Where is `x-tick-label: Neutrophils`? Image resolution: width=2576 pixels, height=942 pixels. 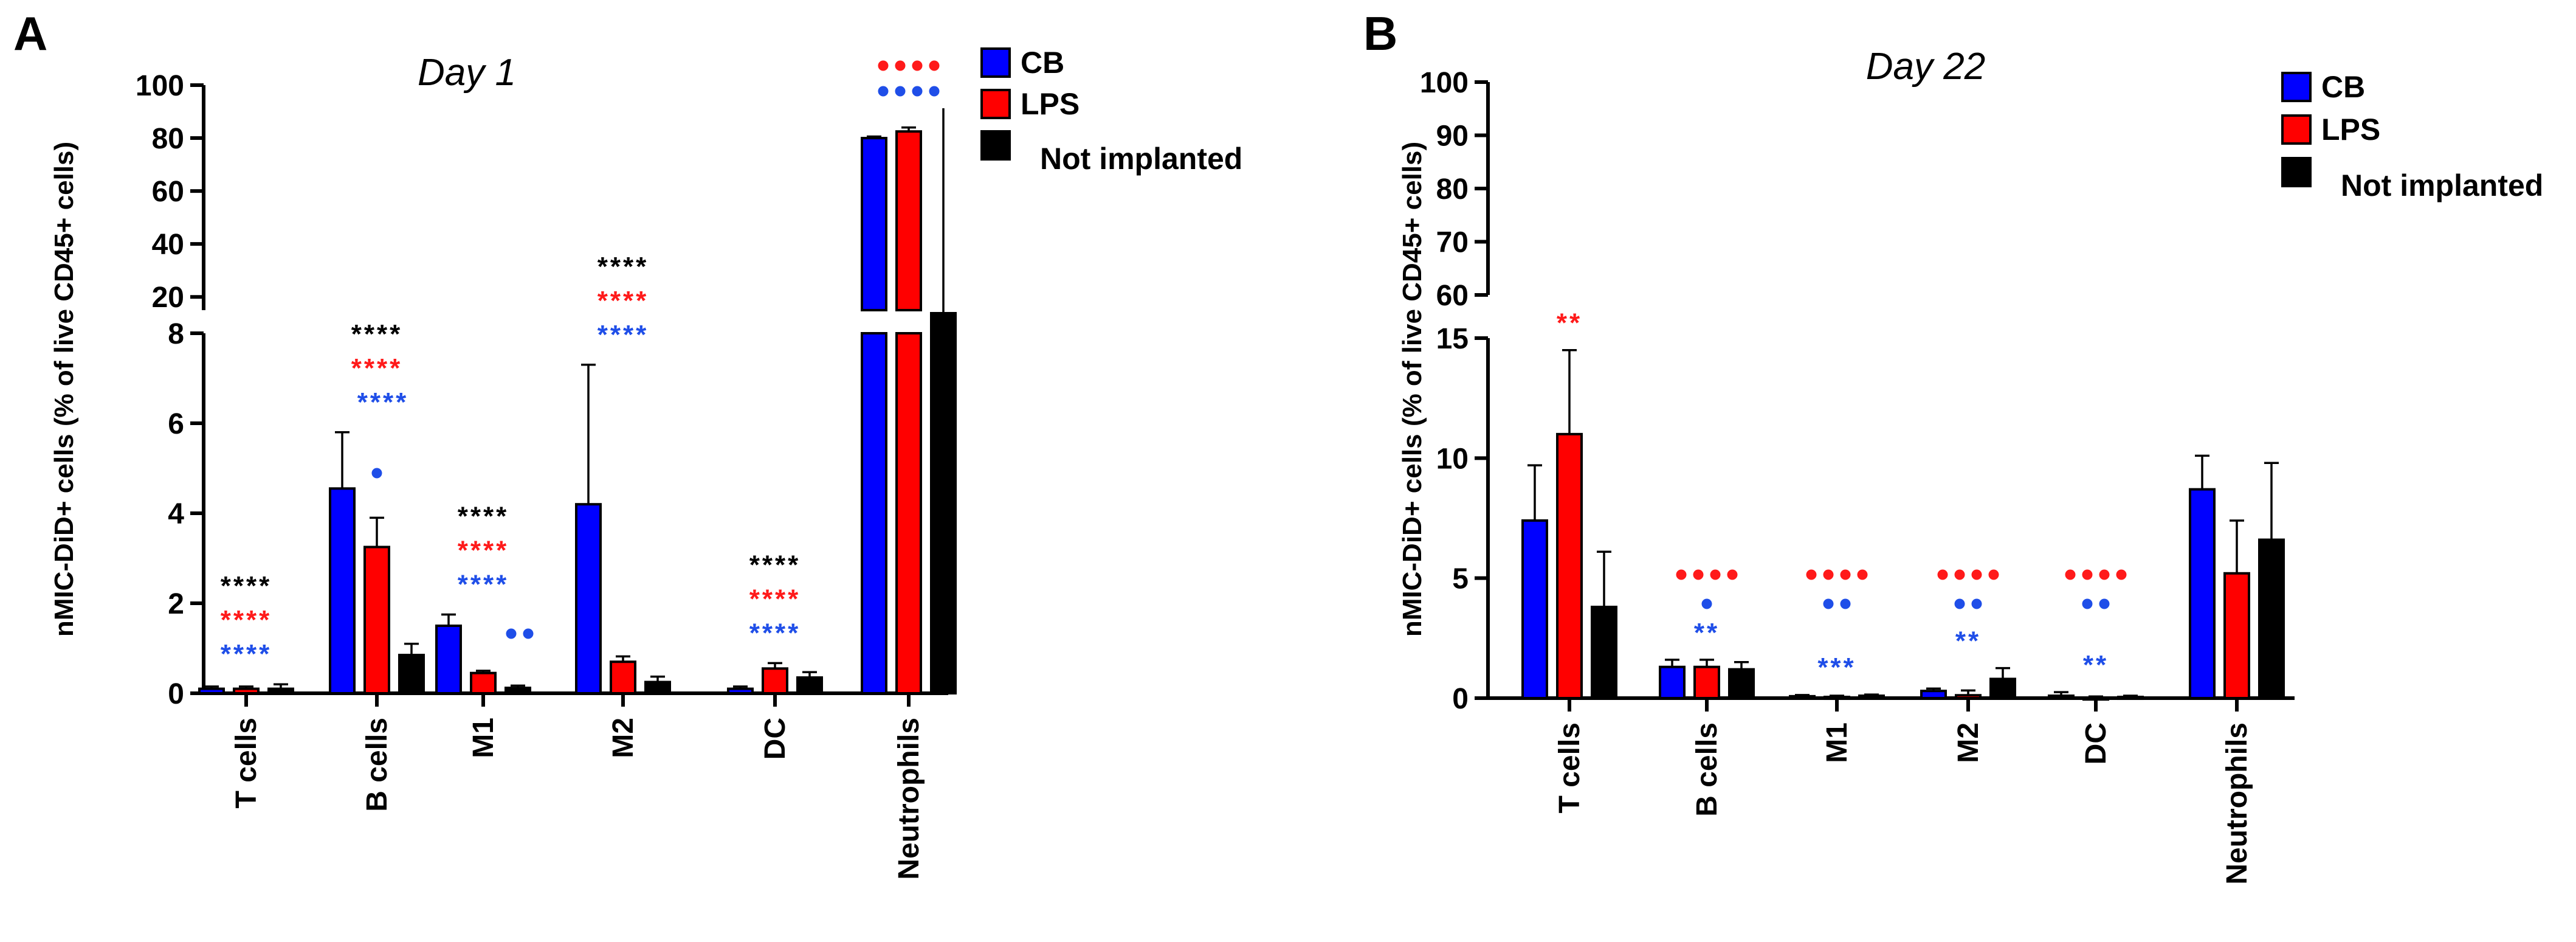
x-tick-label: Neutrophils is located at coordinates (909, 799).